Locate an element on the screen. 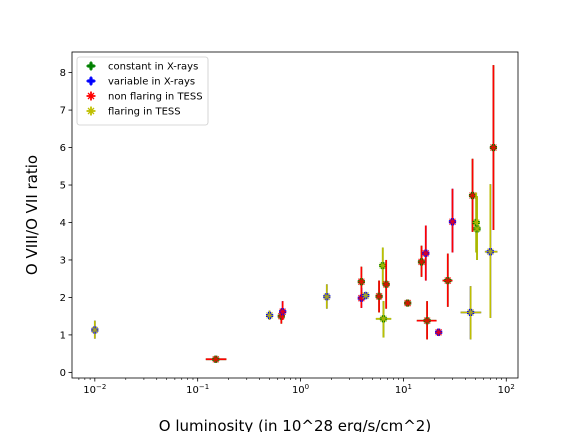  x-tick-label: 10⁰ is located at coordinates (300, 389).